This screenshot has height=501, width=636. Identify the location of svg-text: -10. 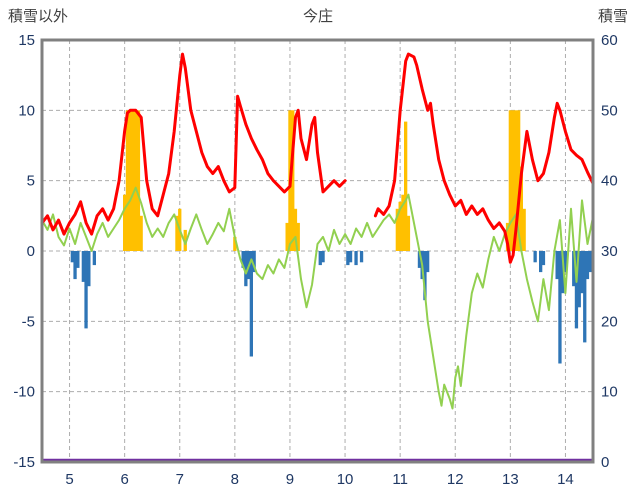
(24, 392).